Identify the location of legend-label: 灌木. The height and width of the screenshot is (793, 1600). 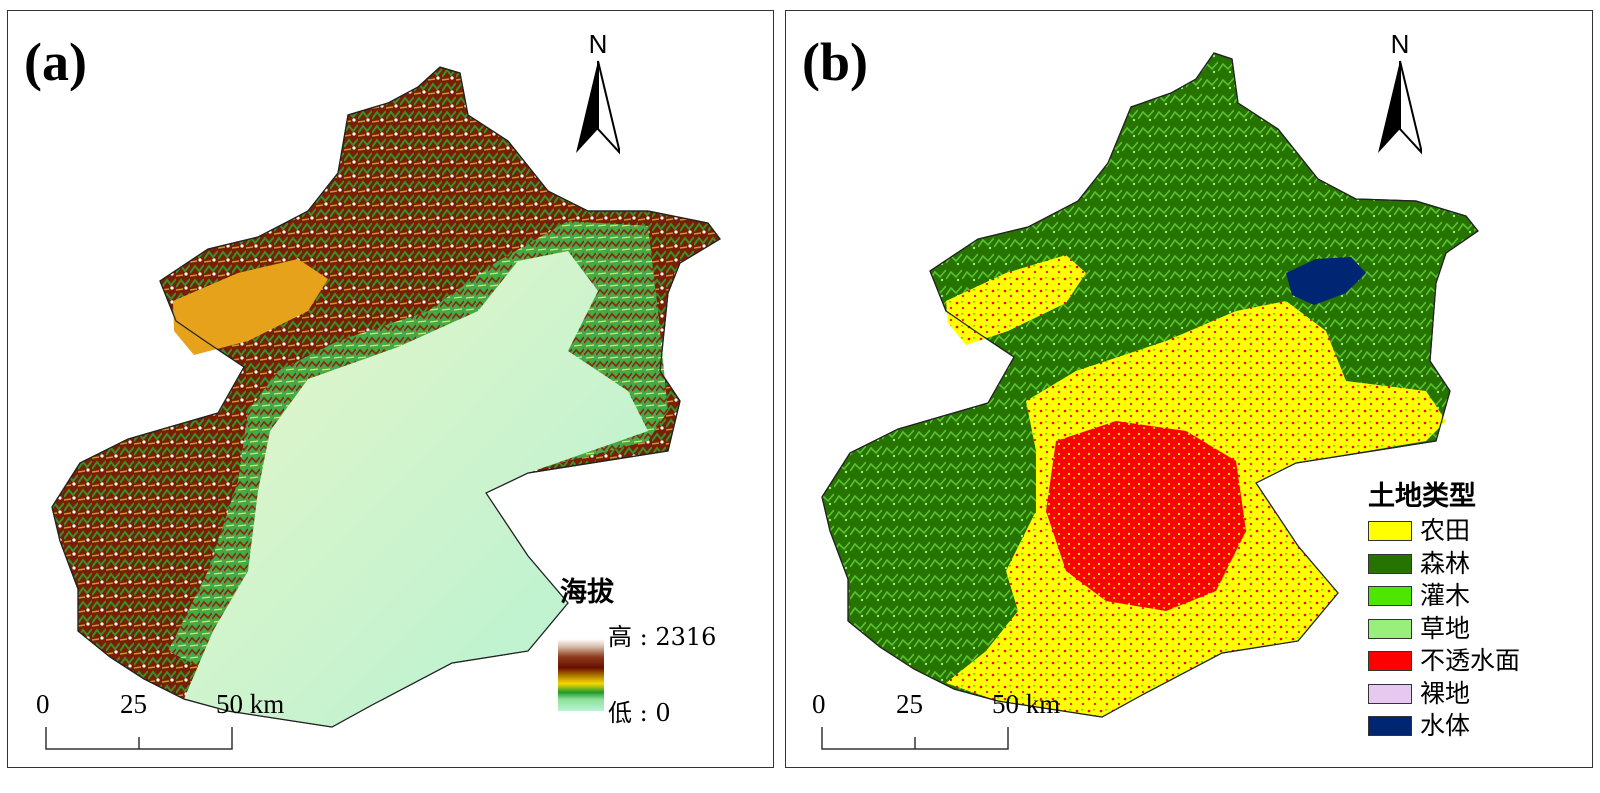
(1445, 595).